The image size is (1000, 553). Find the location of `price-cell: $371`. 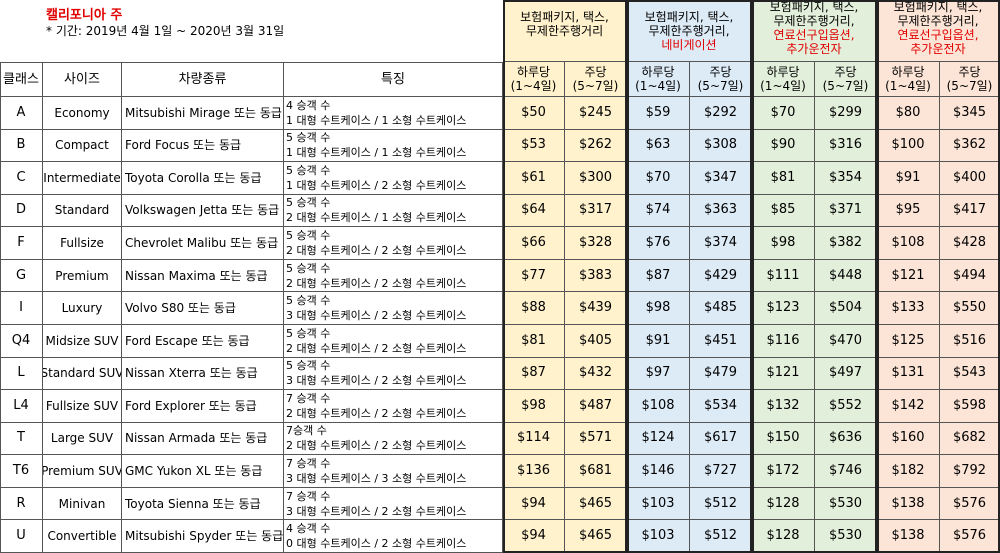

price-cell: $371 is located at coordinates (846, 211).